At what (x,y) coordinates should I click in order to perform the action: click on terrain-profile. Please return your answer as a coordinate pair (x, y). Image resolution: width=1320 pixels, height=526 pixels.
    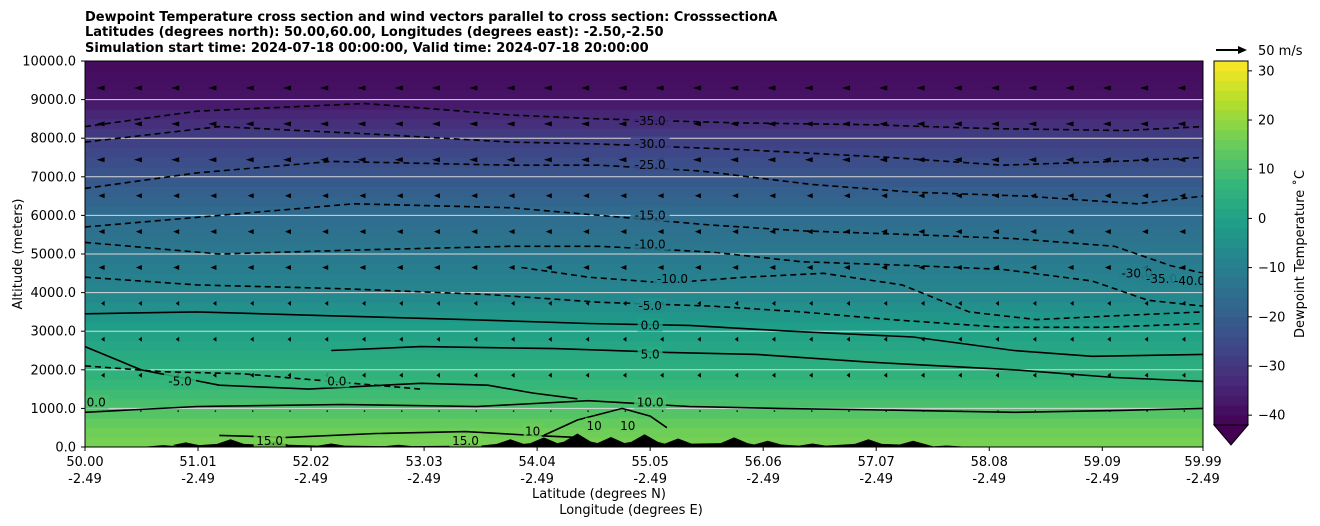
    Looking at the image, I should click on (555, 440).